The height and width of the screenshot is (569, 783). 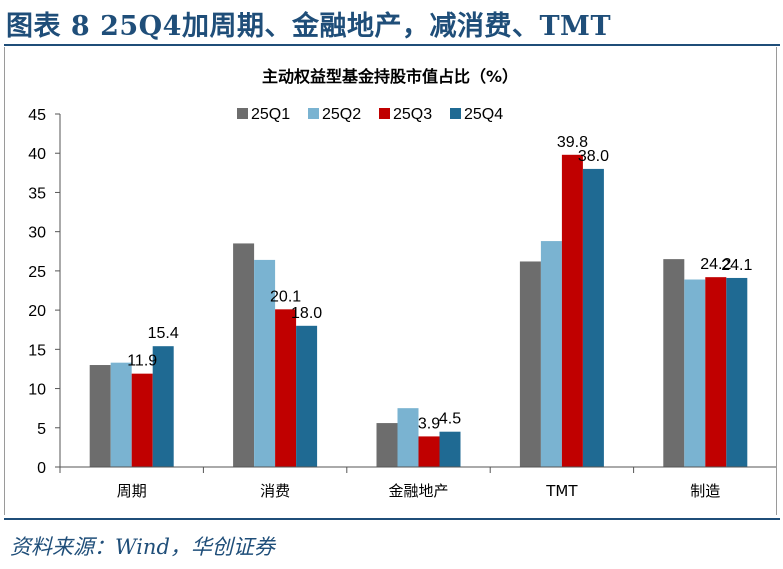 I want to click on y-tick-label: 25, so click(x=37, y=272).